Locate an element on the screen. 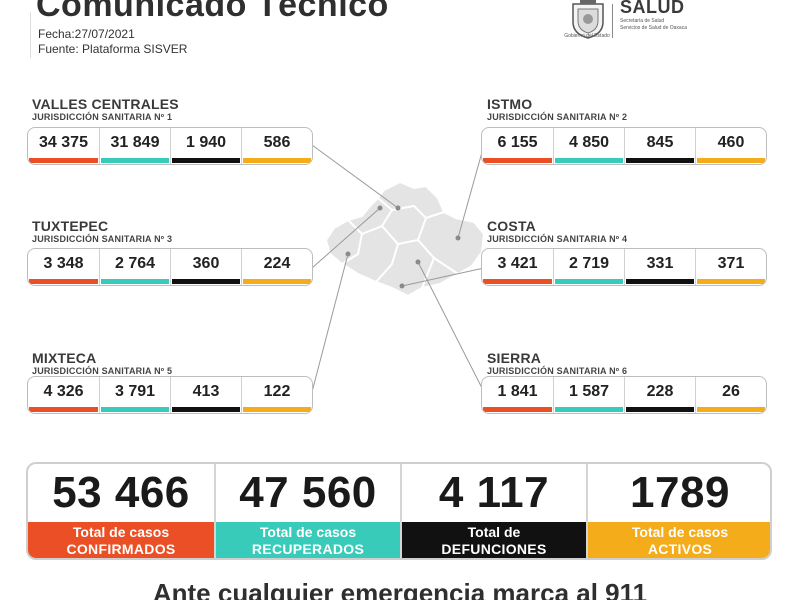 The width and height of the screenshot is (800, 600). region-istmo: ISTMO JURISDICCIÓN SANITARIA Nº 2 is located at coordinates (557, 109).